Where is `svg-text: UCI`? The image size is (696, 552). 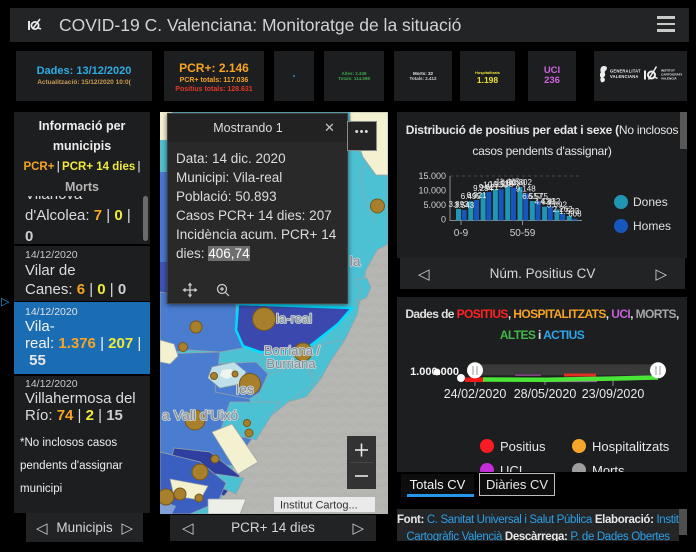
svg-text: UCI is located at coordinates (511, 467).